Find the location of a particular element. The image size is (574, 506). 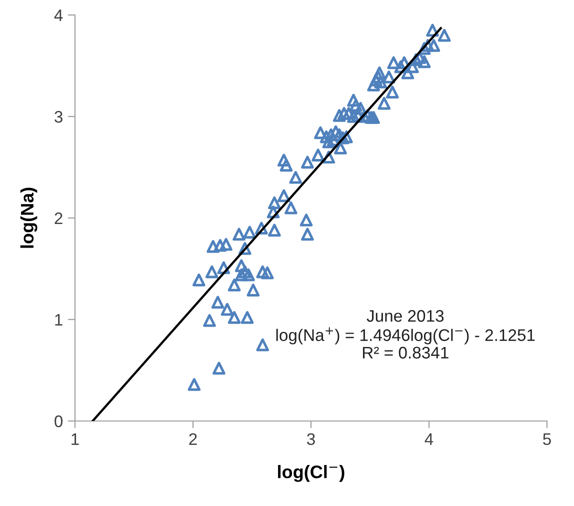

y-axis-title: log(Na) is located at coordinates (29, 218).